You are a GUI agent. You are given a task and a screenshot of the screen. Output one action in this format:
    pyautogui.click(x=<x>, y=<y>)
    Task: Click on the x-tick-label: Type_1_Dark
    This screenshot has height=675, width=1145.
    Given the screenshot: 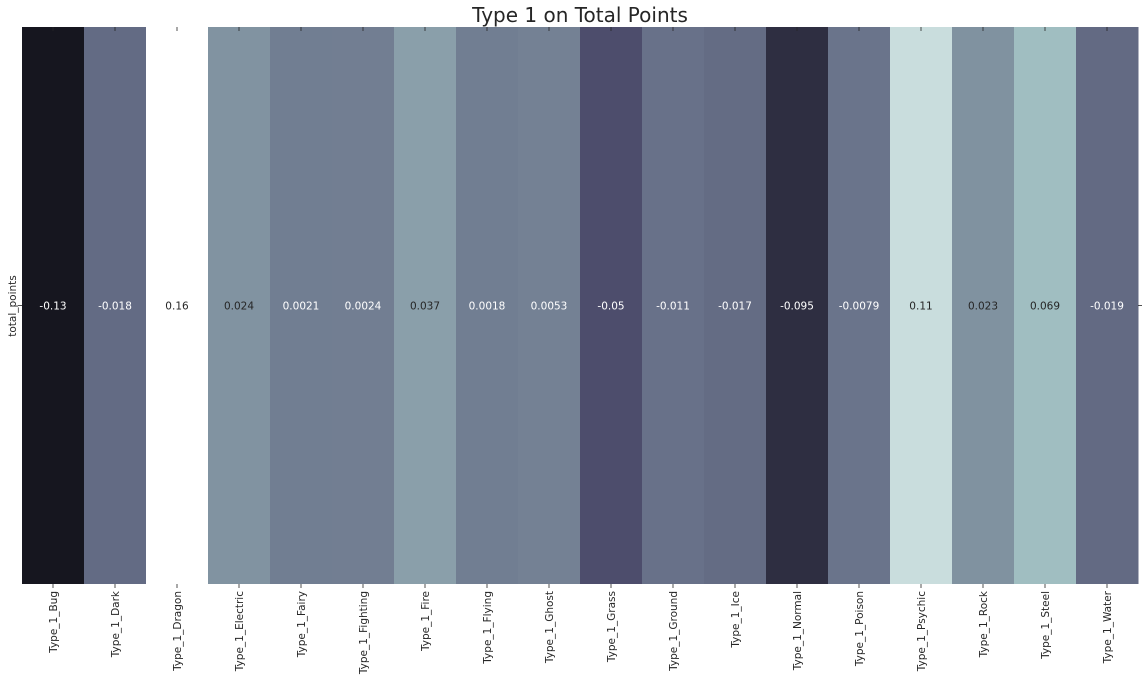 What is the action you would take?
    pyautogui.click(x=116, y=624)
    